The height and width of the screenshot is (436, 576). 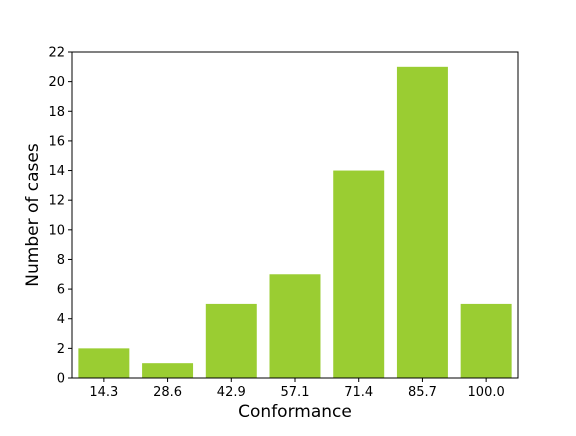 I want to click on x-tick-label: 28.6, so click(x=167, y=392).